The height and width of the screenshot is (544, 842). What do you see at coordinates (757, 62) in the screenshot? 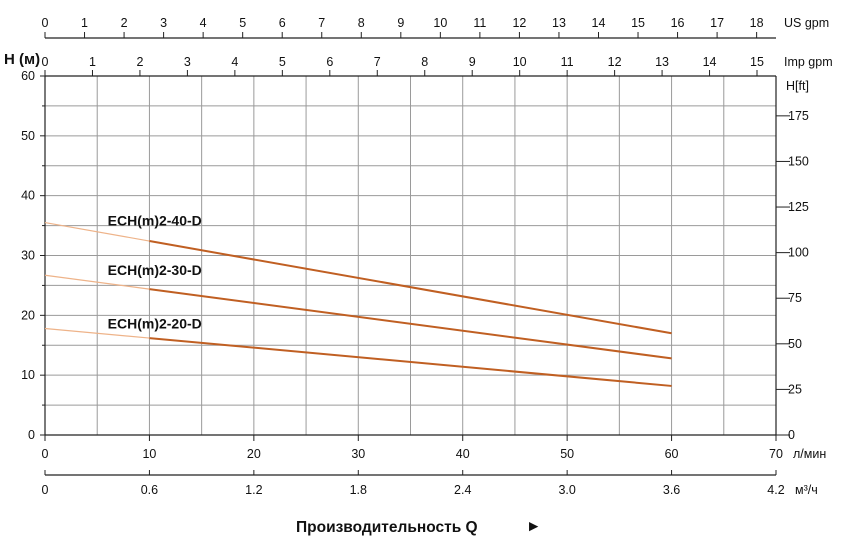
I see `imp-gpm-tick-label: 15` at bounding box center [757, 62].